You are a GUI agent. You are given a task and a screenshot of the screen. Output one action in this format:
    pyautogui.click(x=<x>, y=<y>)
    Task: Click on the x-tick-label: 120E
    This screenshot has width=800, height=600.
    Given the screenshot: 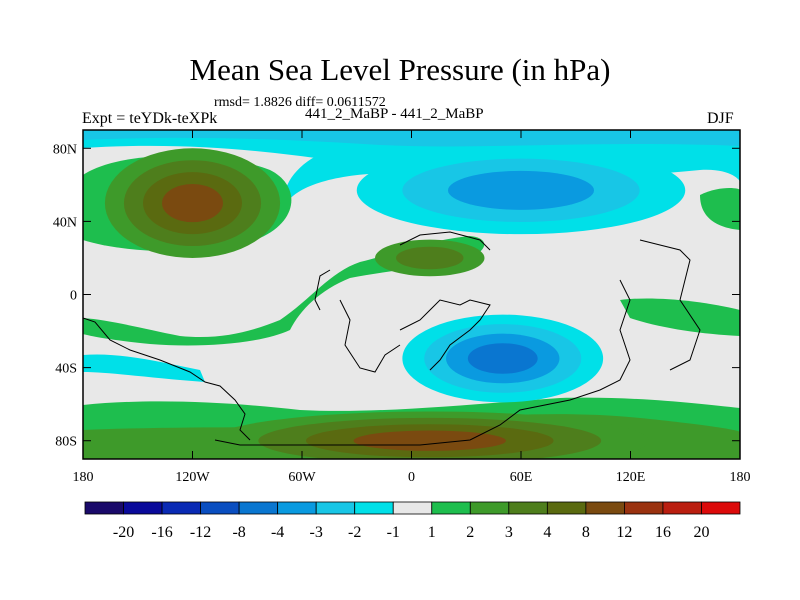 What is the action you would take?
    pyautogui.click(x=631, y=477)
    